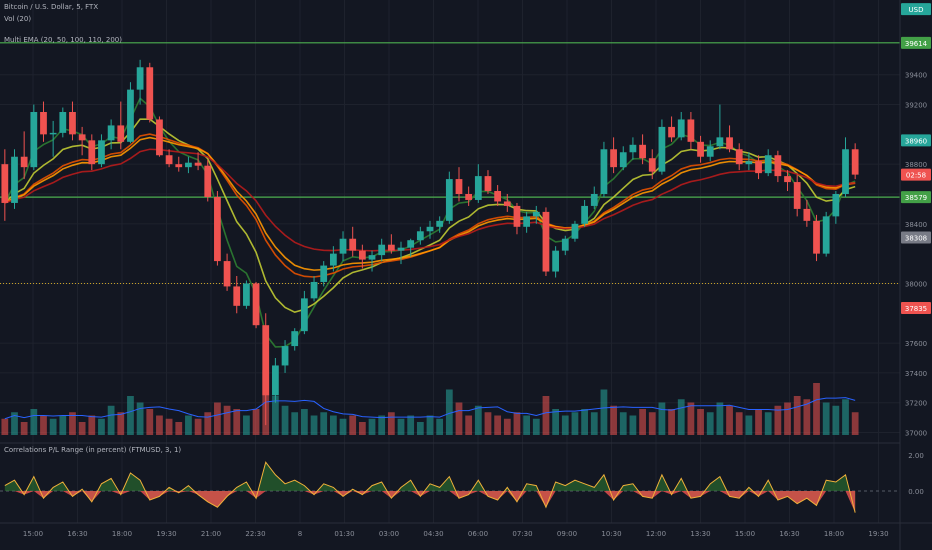 The width and height of the screenshot is (932, 550). Describe the element at coordinates (656, 534) in the screenshot. I see `time-tick-label: 12:00` at that location.